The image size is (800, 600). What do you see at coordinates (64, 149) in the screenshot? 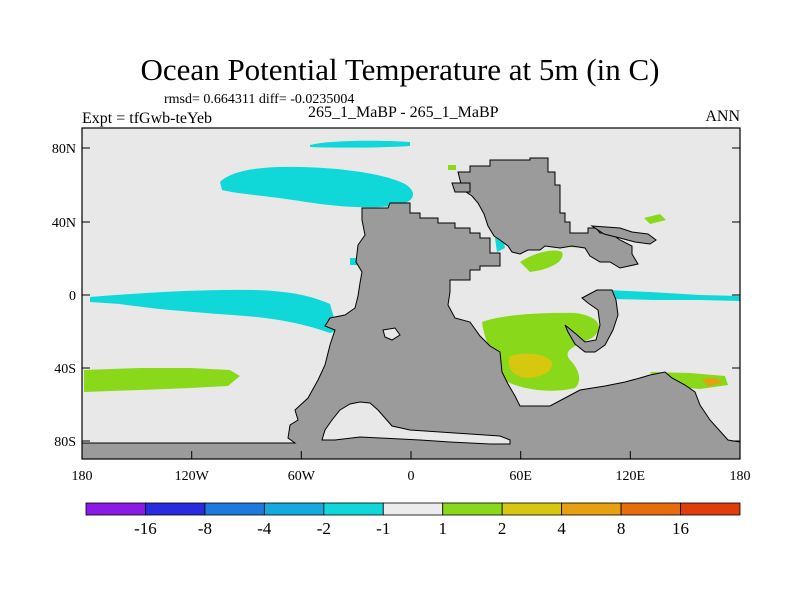
I see `lat-label-80n: 80N` at bounding box center [64, 149].